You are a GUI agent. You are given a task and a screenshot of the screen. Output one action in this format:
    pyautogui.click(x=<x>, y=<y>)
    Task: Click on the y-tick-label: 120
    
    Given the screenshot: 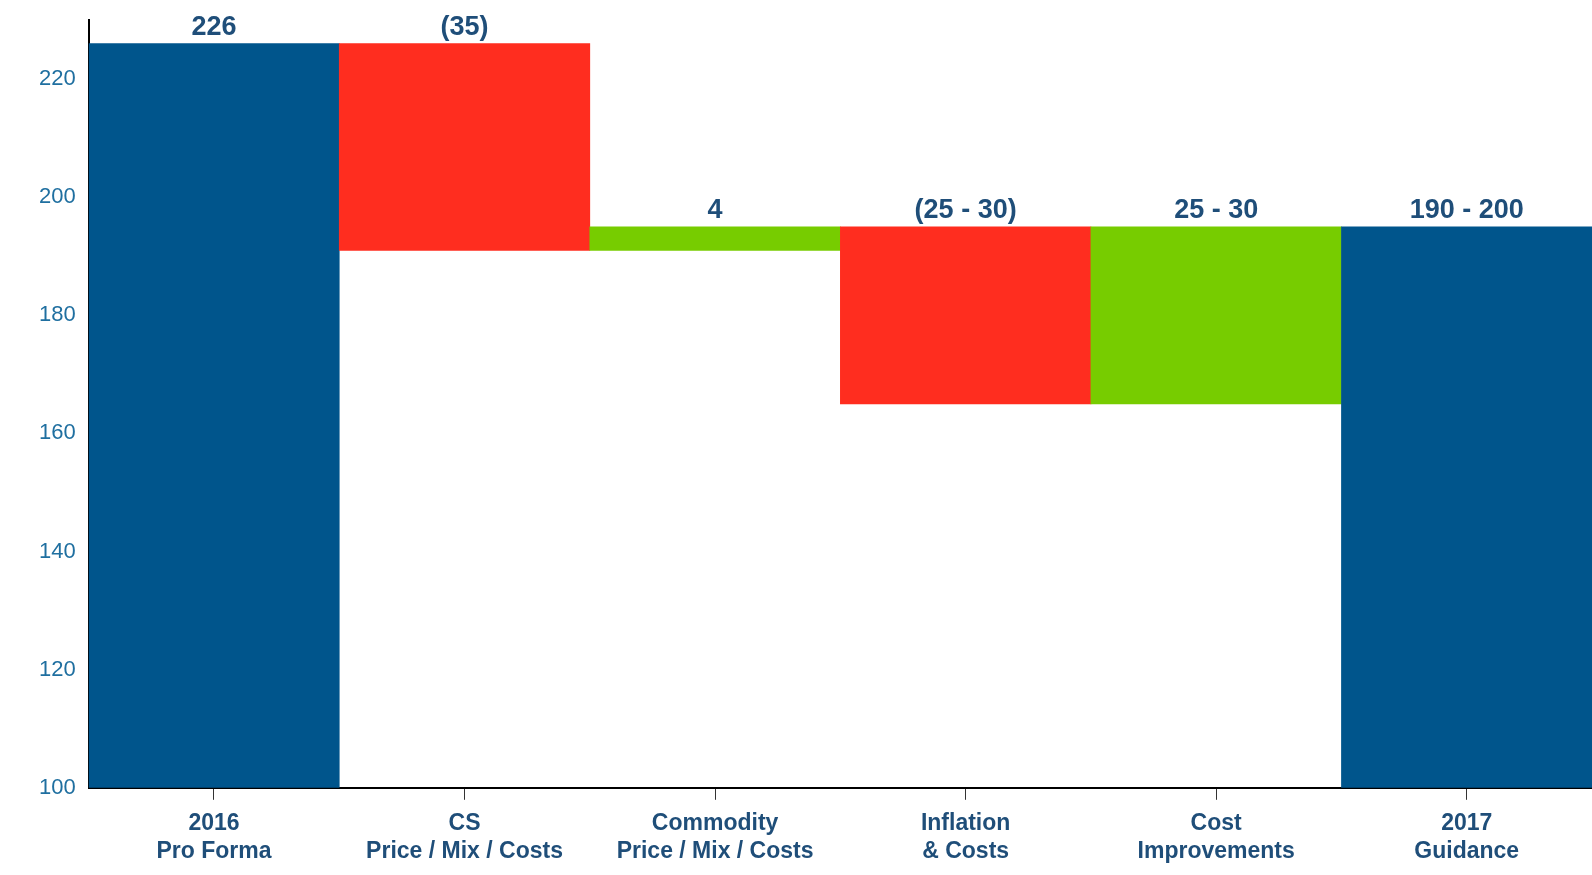 What is the action you would take?
    pyautogui.click(x=57, y=668)
    